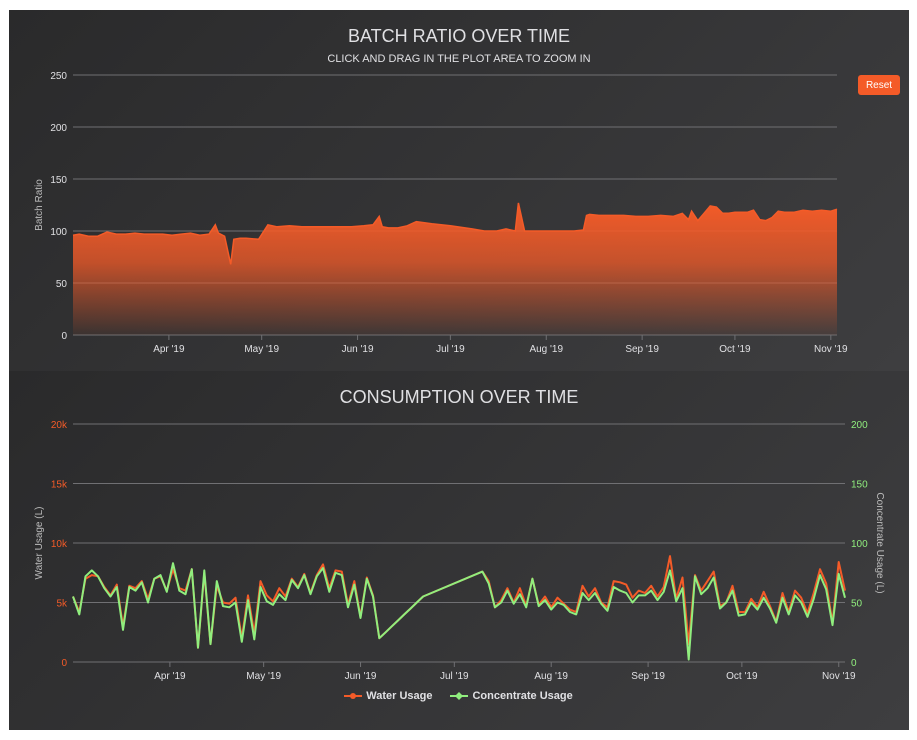 The image size is (917, 740). Describe the element at coordinates (831, 349) in the screenshot. I see `x-tick-label: Nov '19` at that location.